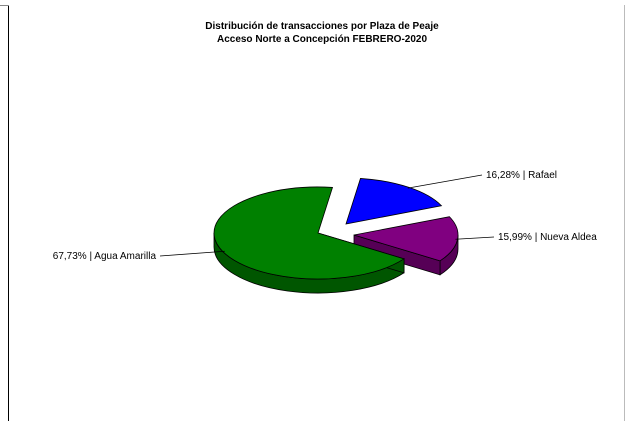 The image size is (633, 421). Describe the element at coordinates (192, 253) in the screenshot. I see `leader-line-agua-amarilla` at that location.